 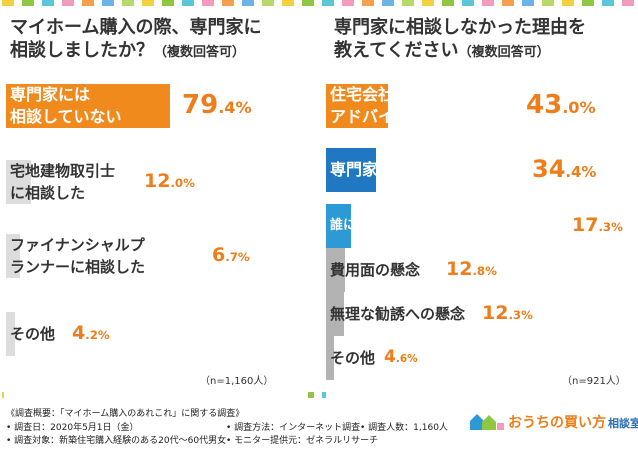 What do you see at coordinates (460, 27) in the screenshot?
I see `right-title-line1: 専門家に相談しなかった理由を` at bounding box center [460, 27].